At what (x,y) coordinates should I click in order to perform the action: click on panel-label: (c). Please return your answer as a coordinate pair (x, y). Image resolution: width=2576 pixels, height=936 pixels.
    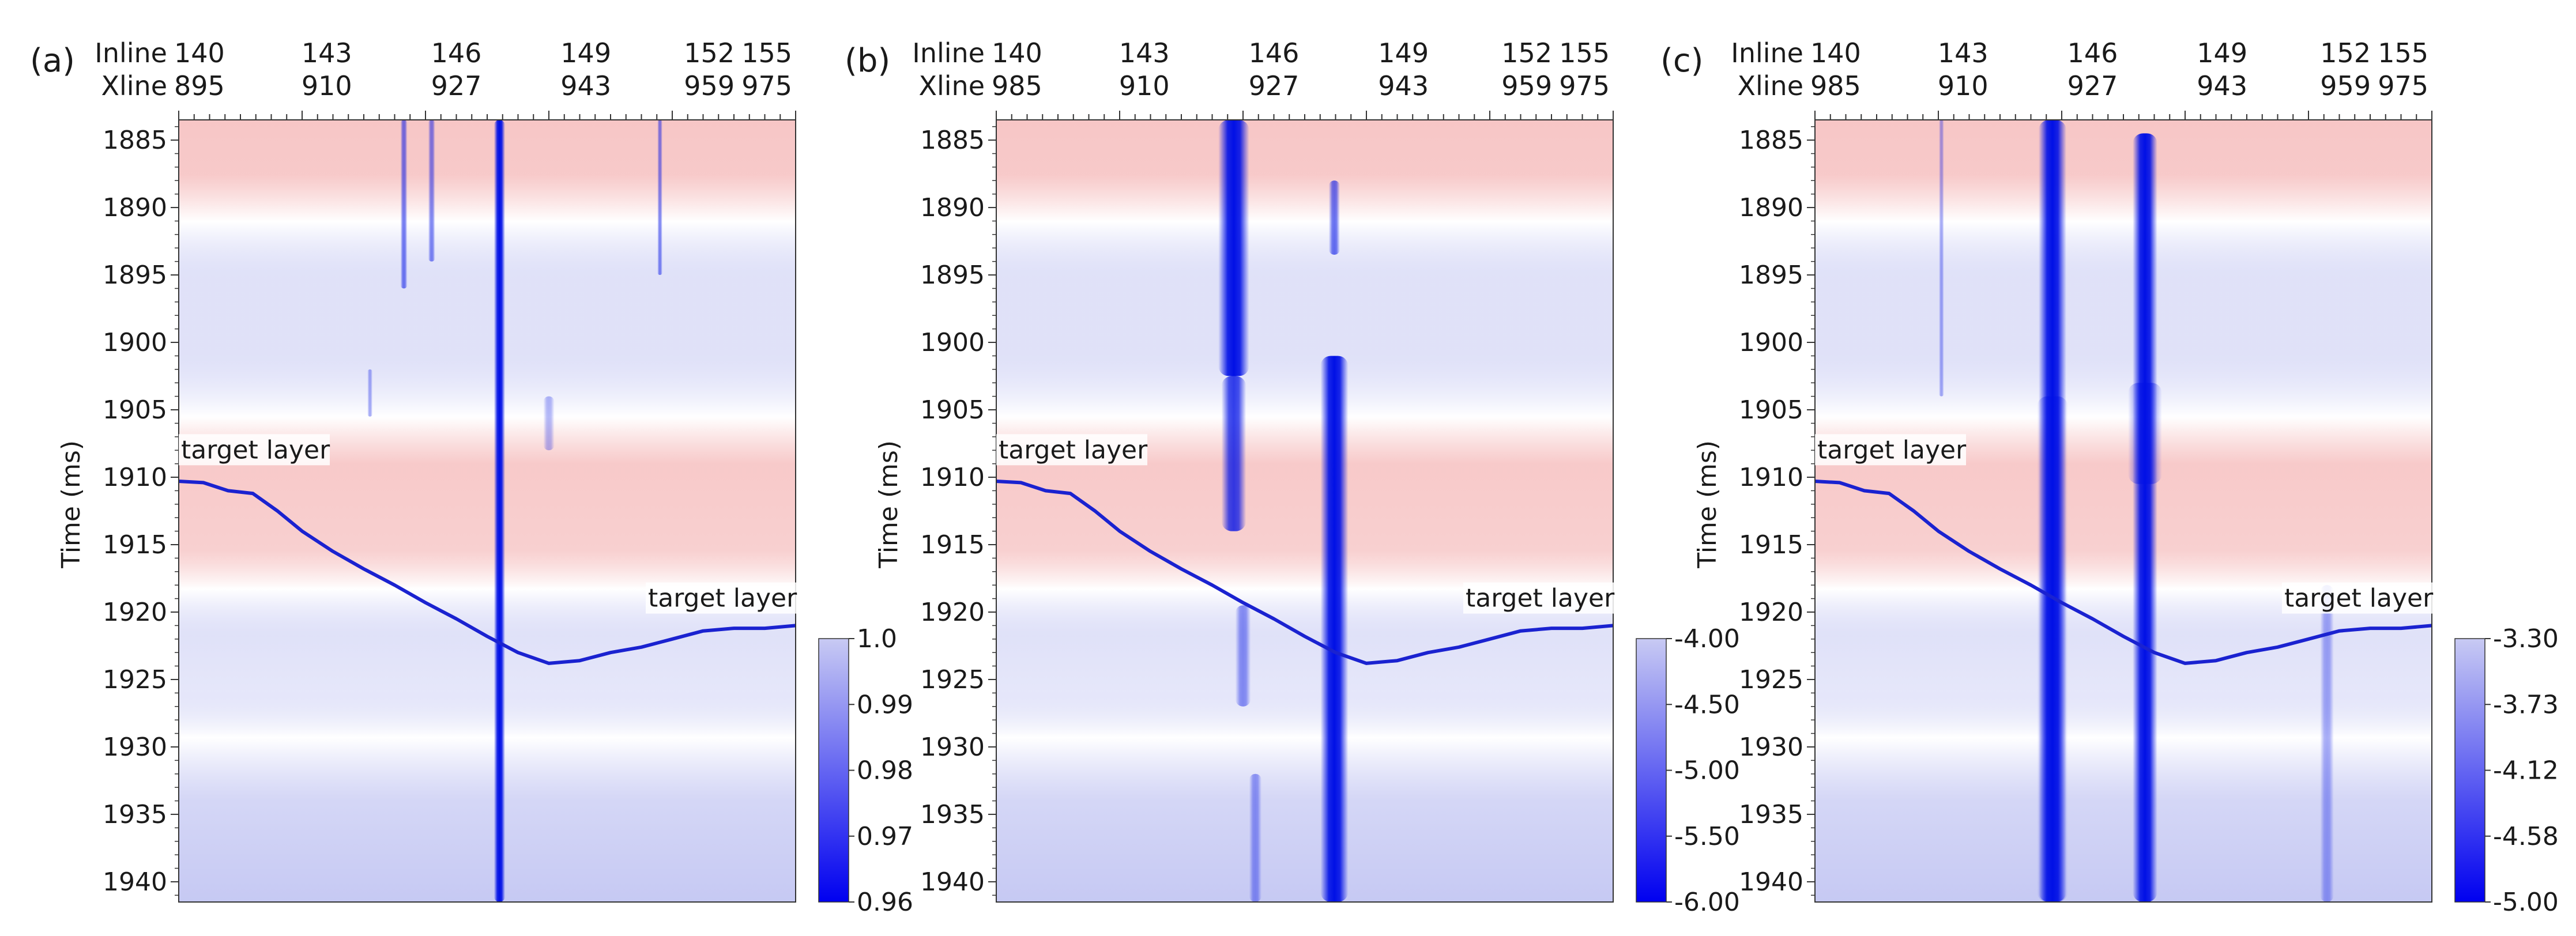
    Looking at the image, I should click on (1681, 61).